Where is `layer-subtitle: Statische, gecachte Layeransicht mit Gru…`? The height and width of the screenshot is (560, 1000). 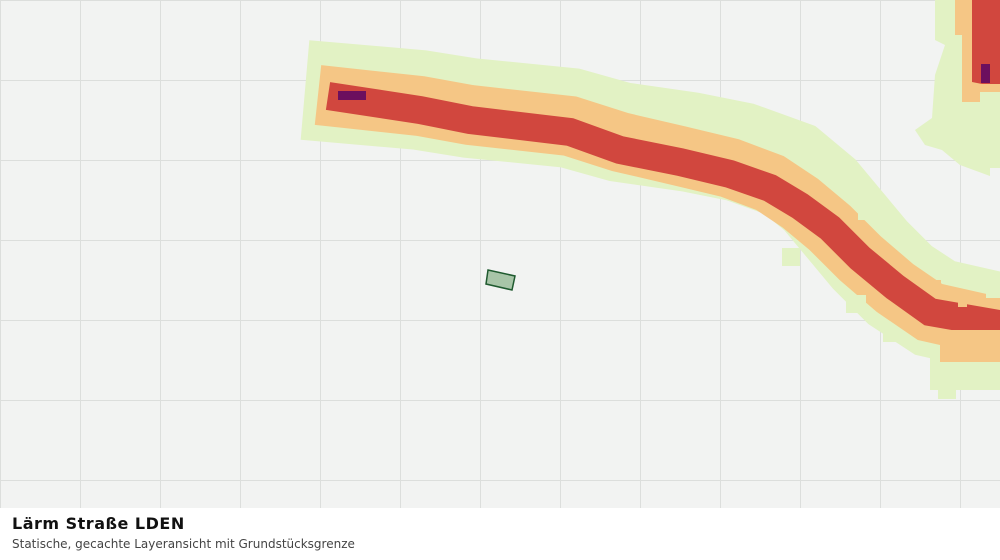 layer-subtitle: Statische, gecachte Layeransicht mit Gru… is located at coordinates (183, 544).